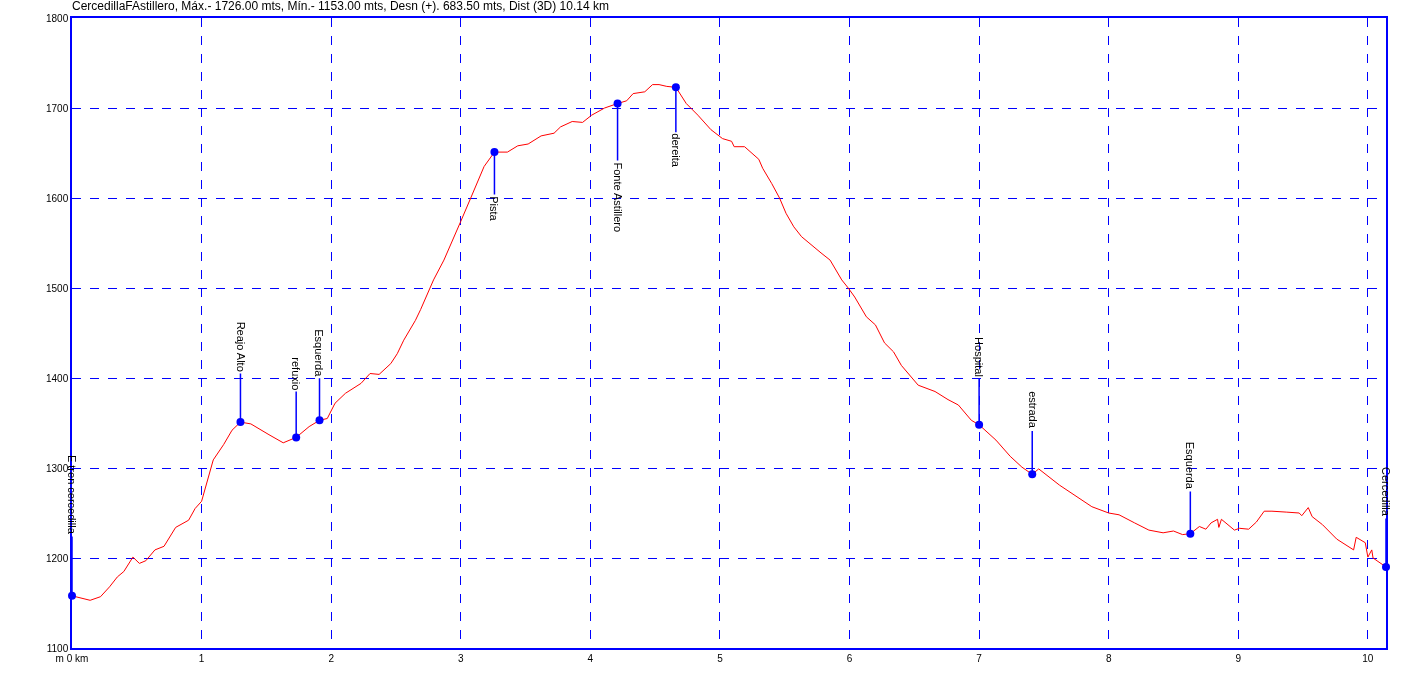 The image size is (1420, 683). I want to click on annotation: Cercedilla, so click(1386, 492).